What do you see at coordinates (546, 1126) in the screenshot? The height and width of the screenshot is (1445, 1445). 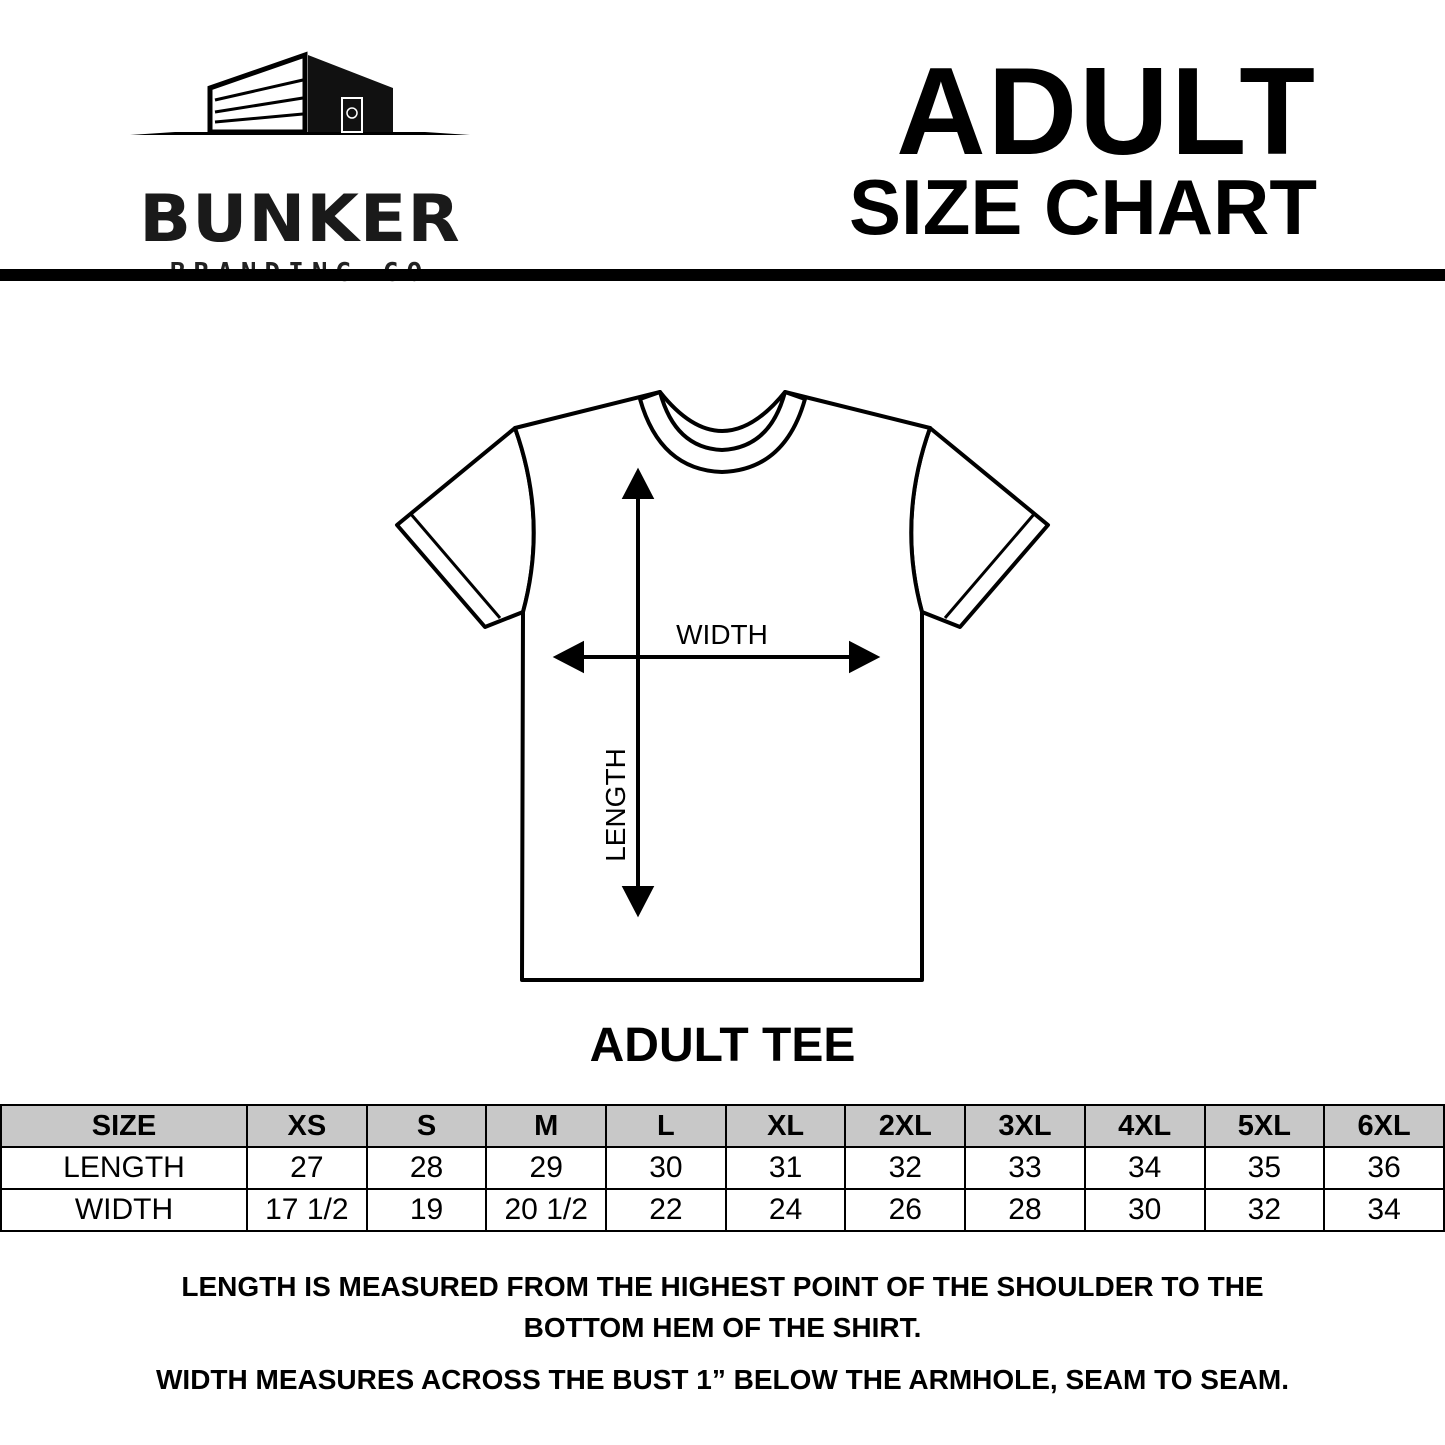 I see `header-cell: M` at bounding box center [546, 1126].